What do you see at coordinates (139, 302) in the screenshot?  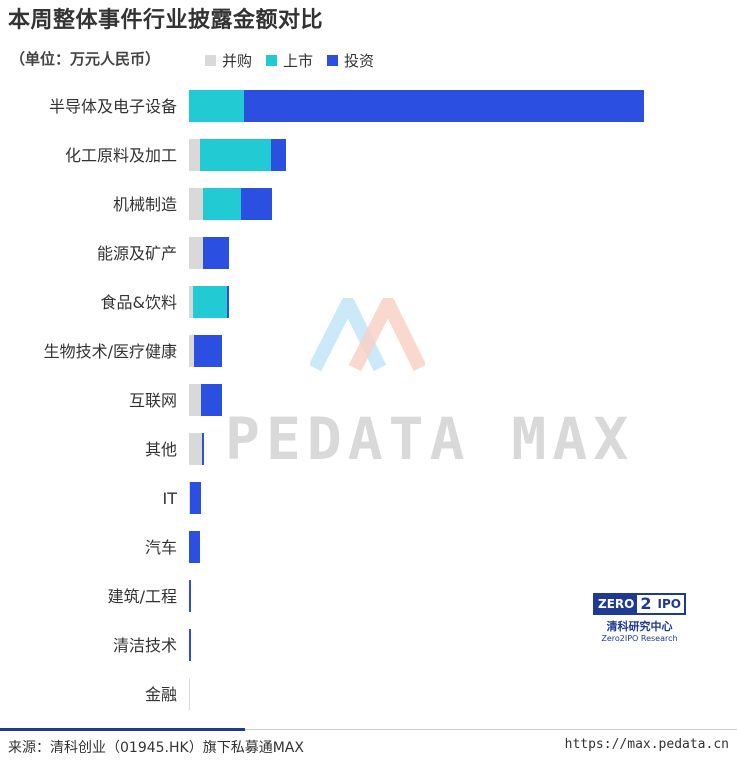 I see `category-label: 食品&饮料` at bounding box center [139, 302].